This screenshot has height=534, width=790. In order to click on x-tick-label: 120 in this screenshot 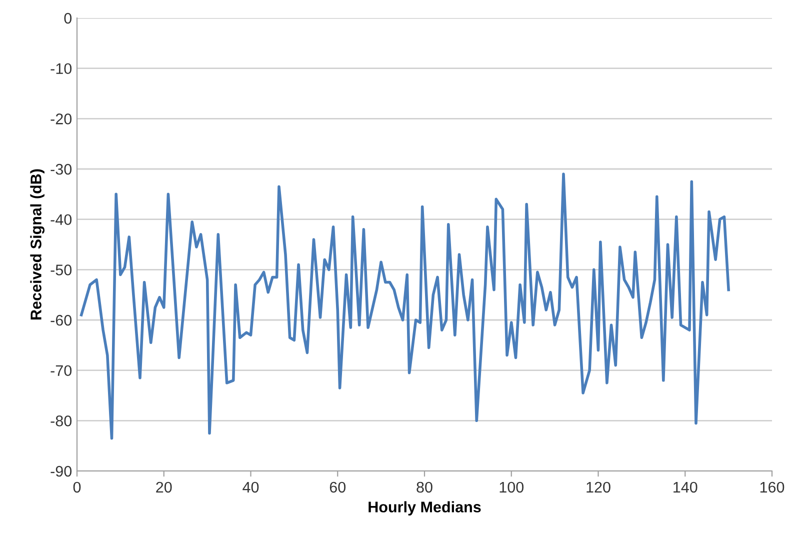, I will do `click(598, 487)`.